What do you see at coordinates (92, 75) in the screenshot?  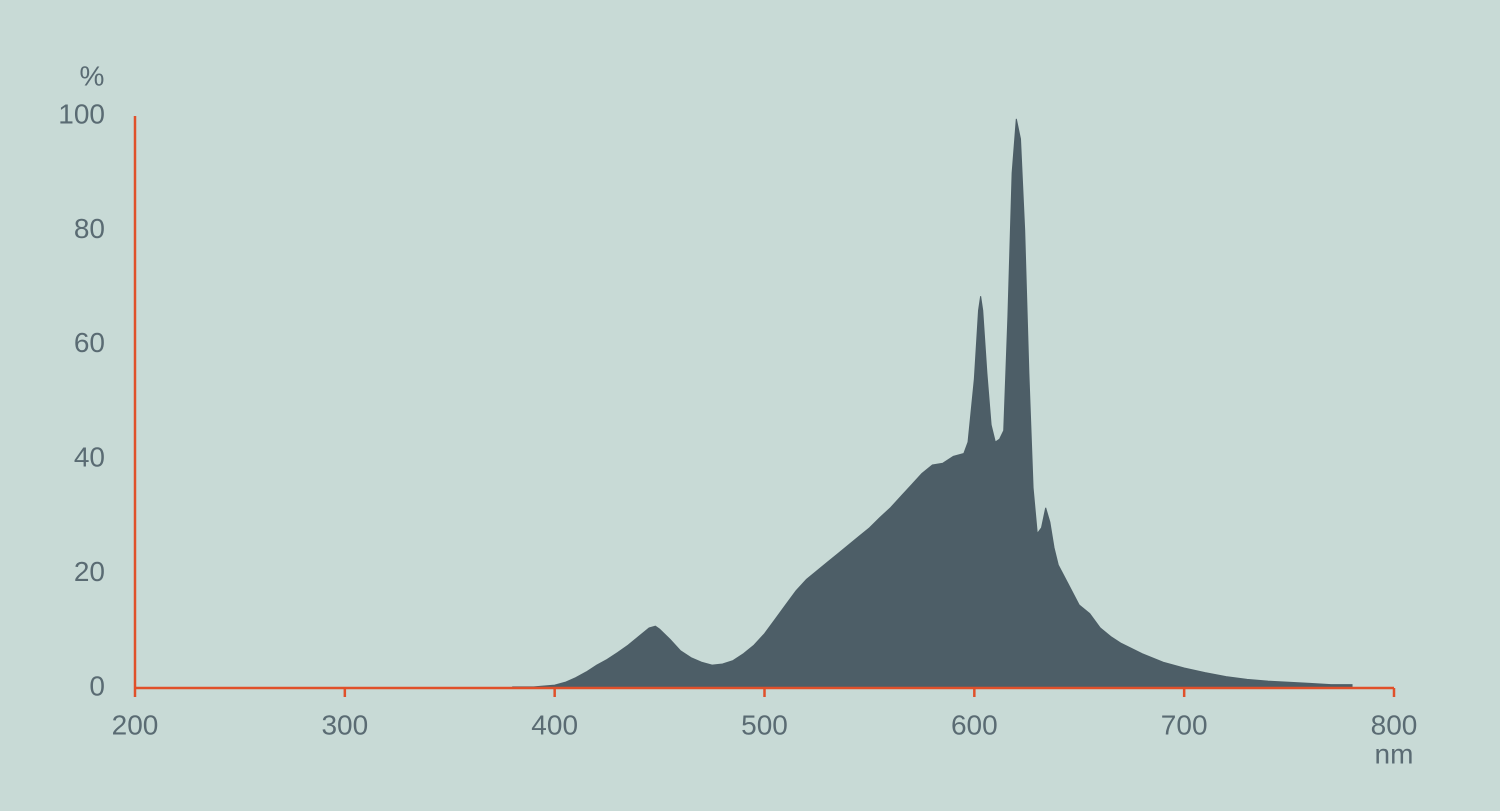 I see `y-unit: %` at bounding box center [92, 75].